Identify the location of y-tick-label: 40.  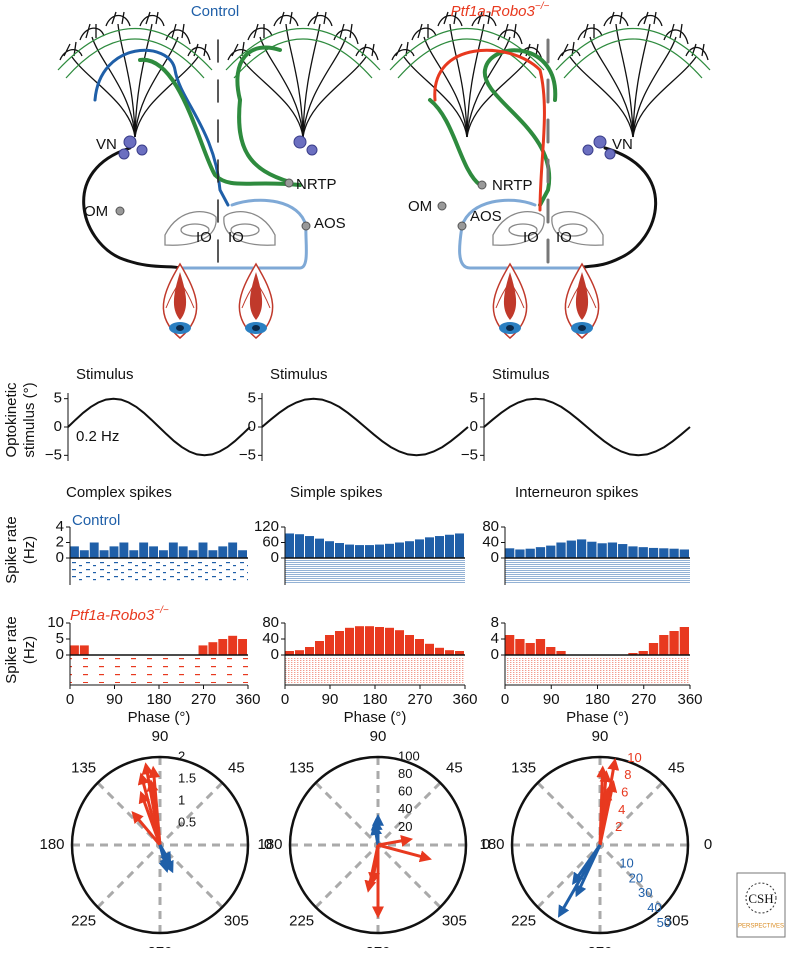
(490, 541).